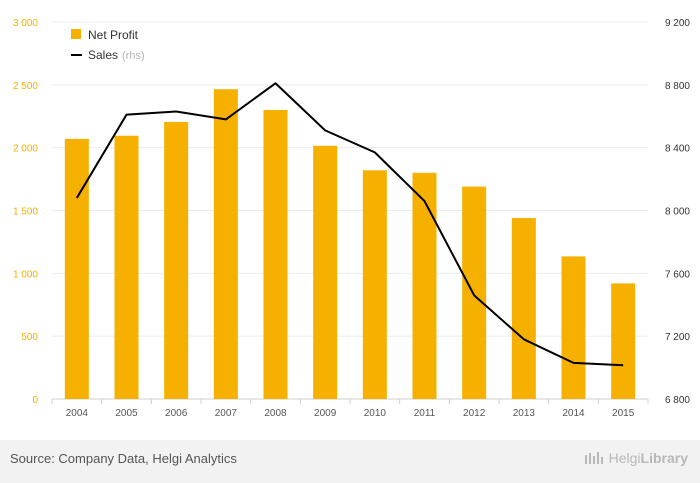 This screenshot has height=483, width=700. Describe the element at coordinates (225, 244) in the screenshot. I see `bar-net-profit-2007` at that location.